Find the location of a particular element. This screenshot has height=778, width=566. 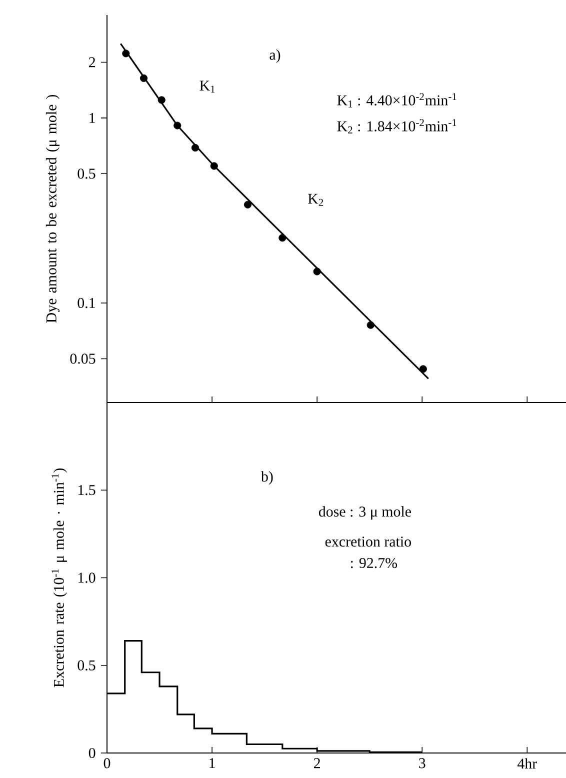

annotation: K$_{2}$ : 1.84×10$^{-2}$min$^{-1}$ is located at coordinates (396, 126).